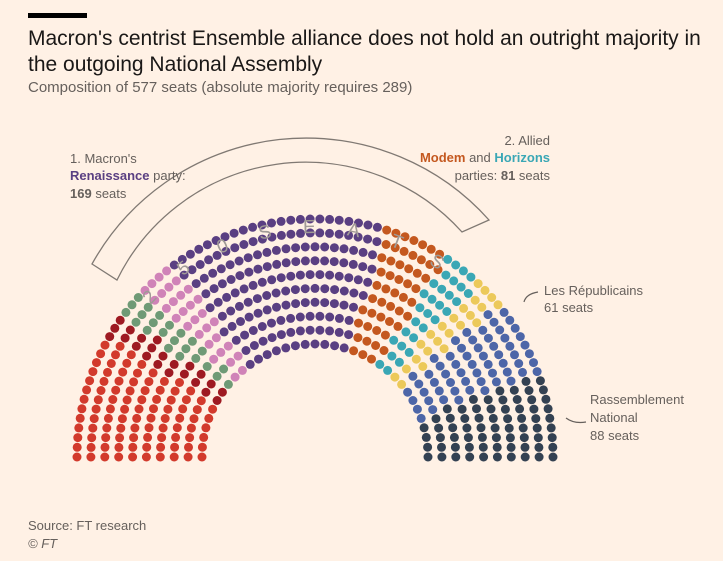  Describe the element at coordinates (443, 157) in the screenshot. I see `modem-name: Modem` at that location.